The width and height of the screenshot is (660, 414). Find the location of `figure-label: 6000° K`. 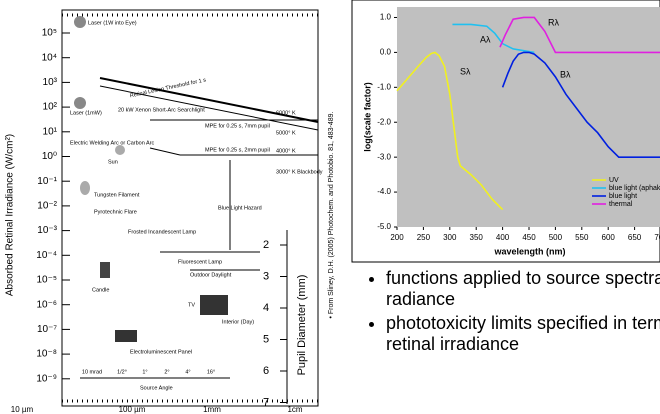

figure-label: 6000° K is located at coordinates (286, 113).